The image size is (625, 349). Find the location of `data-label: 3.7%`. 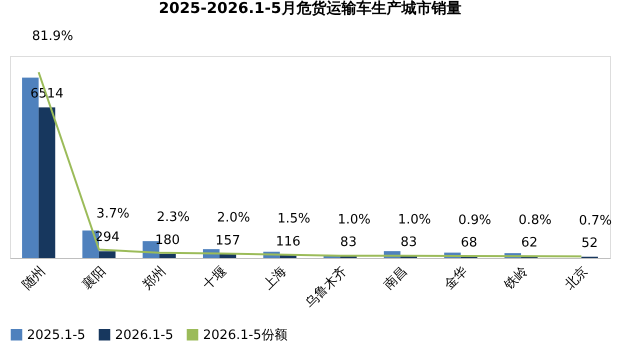

data-label: 3.7% is located at coordinates (113, 214).